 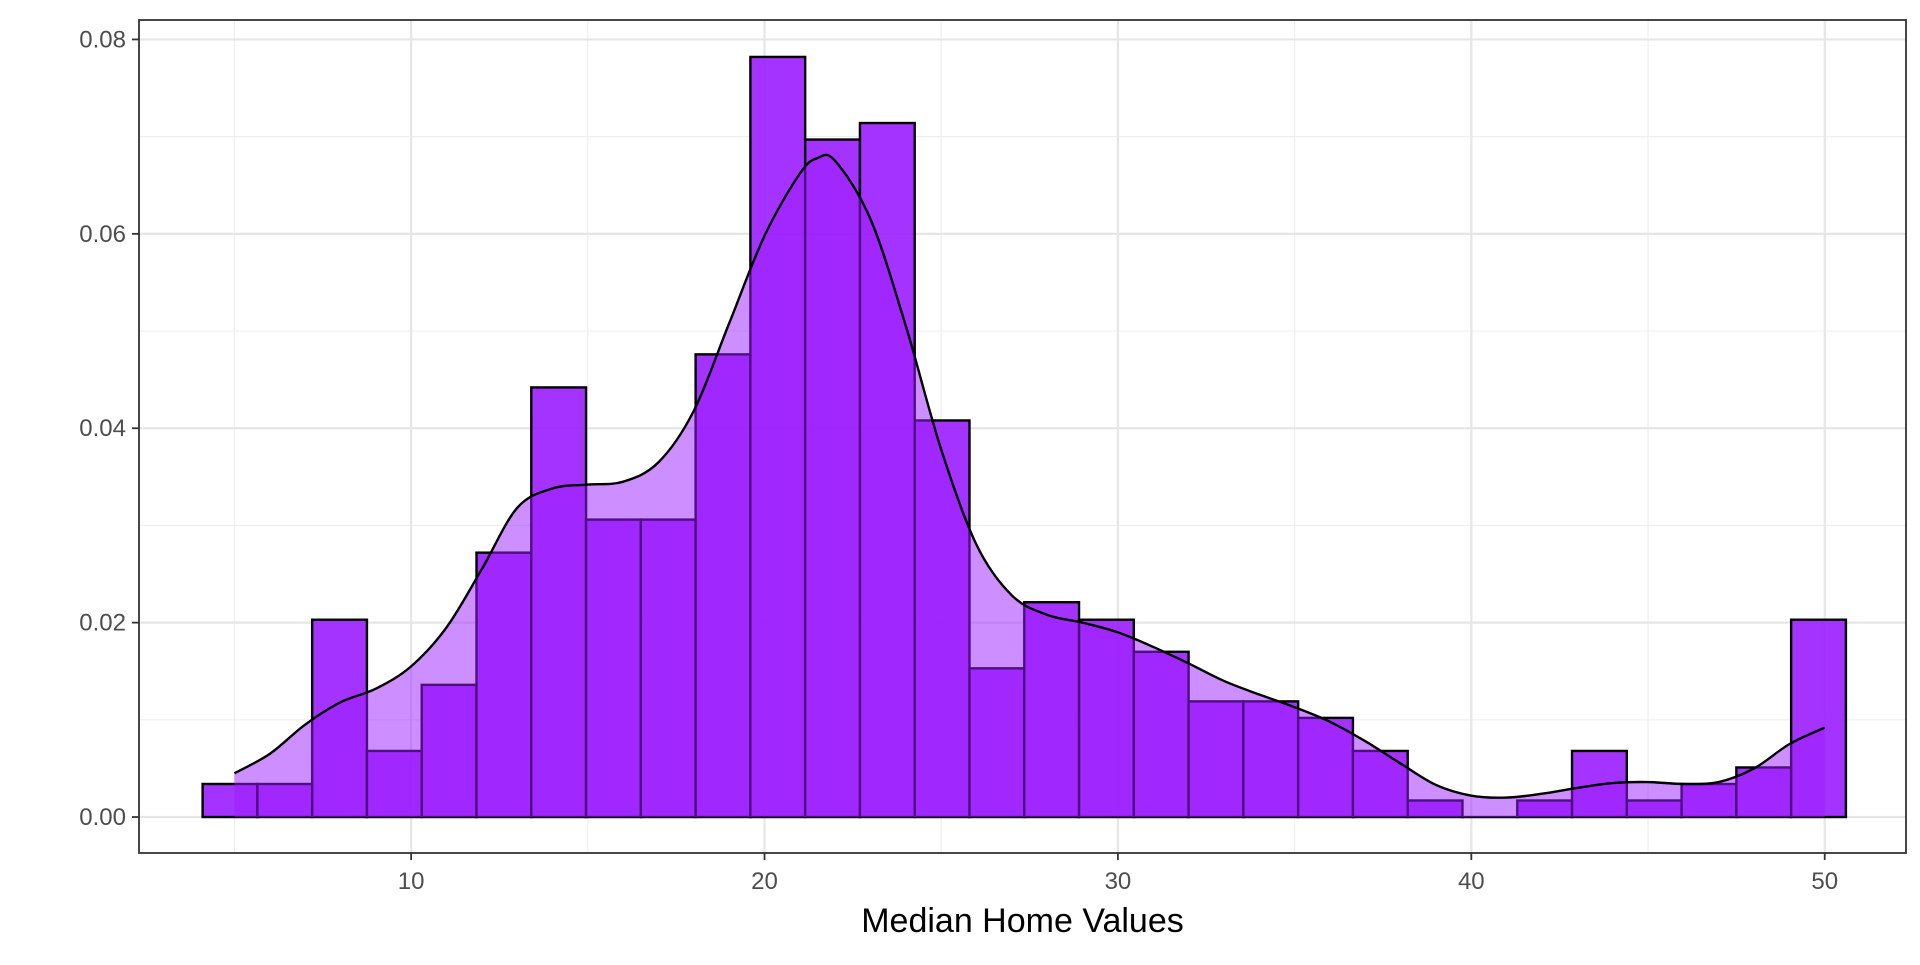 I want to click on x-tick-label: 50, so click(x=1824, y=881).